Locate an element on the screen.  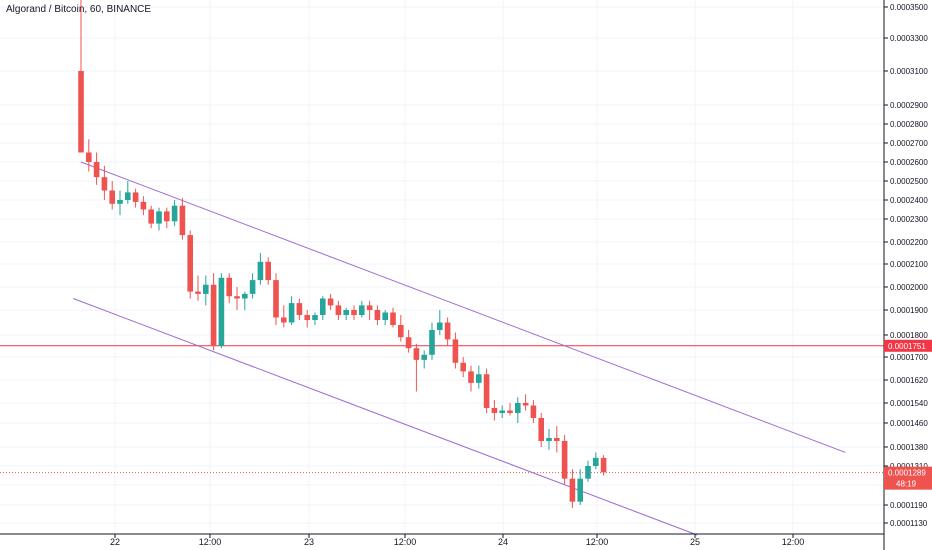
y-tick-label: 0.0001620 is located at coordinates (909, 380).